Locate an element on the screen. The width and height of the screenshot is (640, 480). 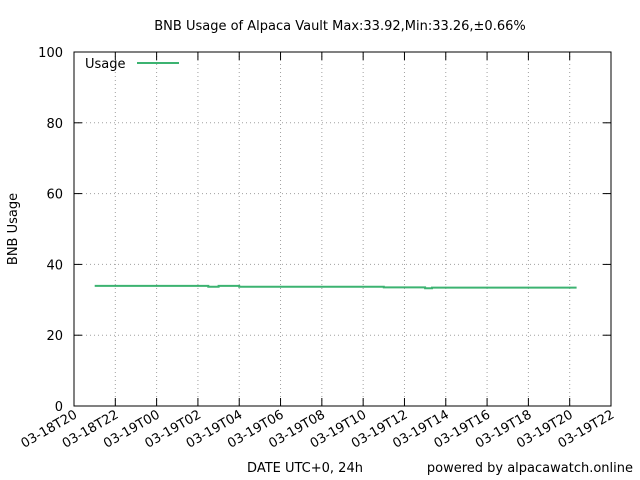
y-tick-label: 100 is located at coordinates (50, 53).